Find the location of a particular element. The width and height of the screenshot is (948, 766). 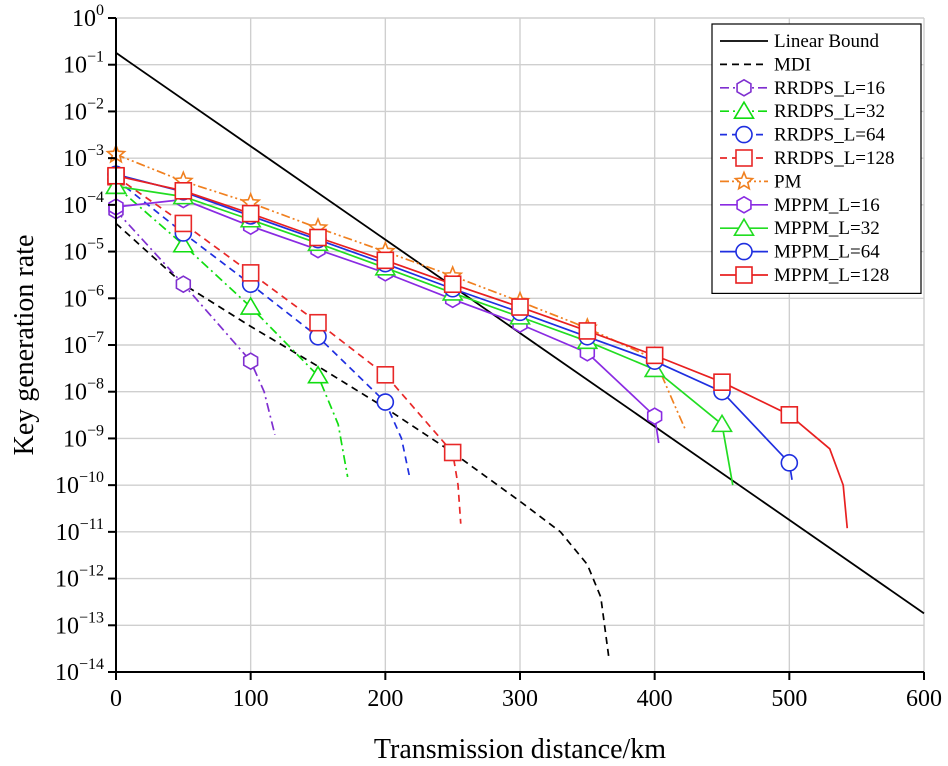

legend-item-1: MDI is located at coordinates (765, 64).